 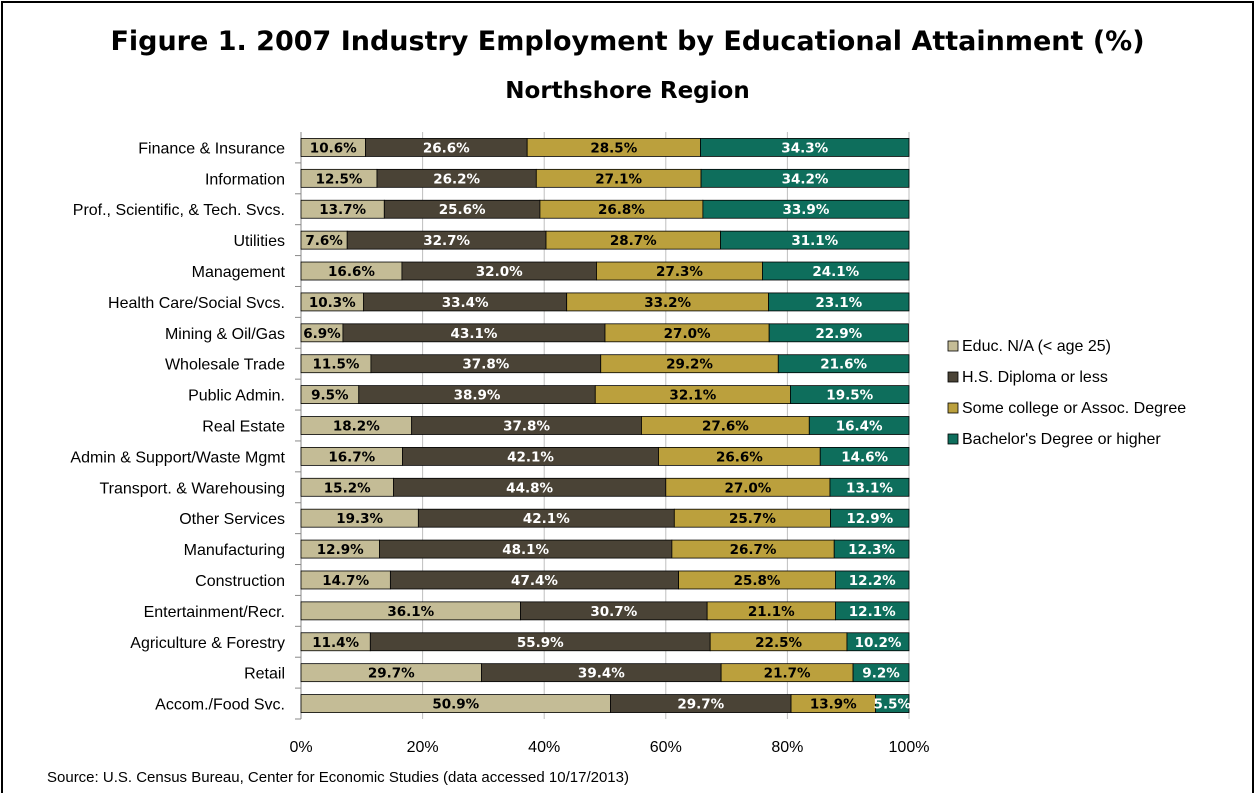 I want to click on data-label: 31.1%, so click(x=814, y=241).